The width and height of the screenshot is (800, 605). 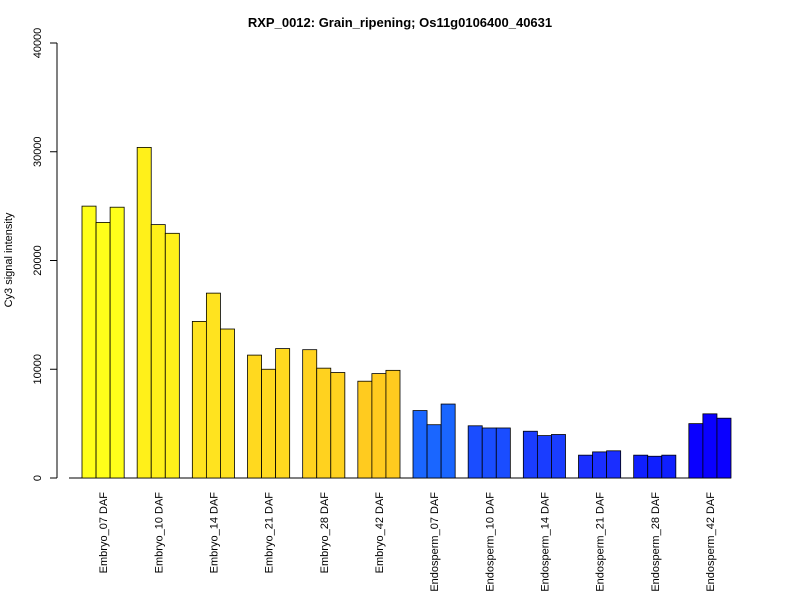 What do you see at coordinates (435, 542) in the screenshot?
I see `x-category-label: Endosperm_07 DAF` at bounding box center [435, 542].